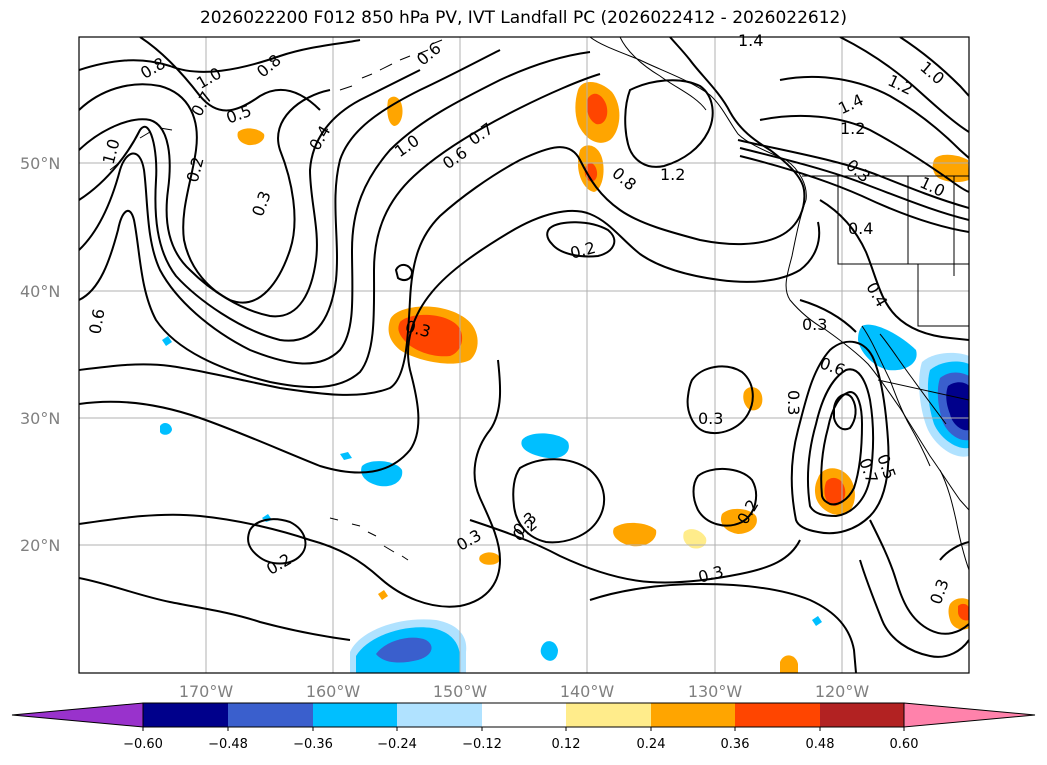  Describe the element at coordinates (96, 321) in the screenshot. I see `contour-label: 0.6` at that location.